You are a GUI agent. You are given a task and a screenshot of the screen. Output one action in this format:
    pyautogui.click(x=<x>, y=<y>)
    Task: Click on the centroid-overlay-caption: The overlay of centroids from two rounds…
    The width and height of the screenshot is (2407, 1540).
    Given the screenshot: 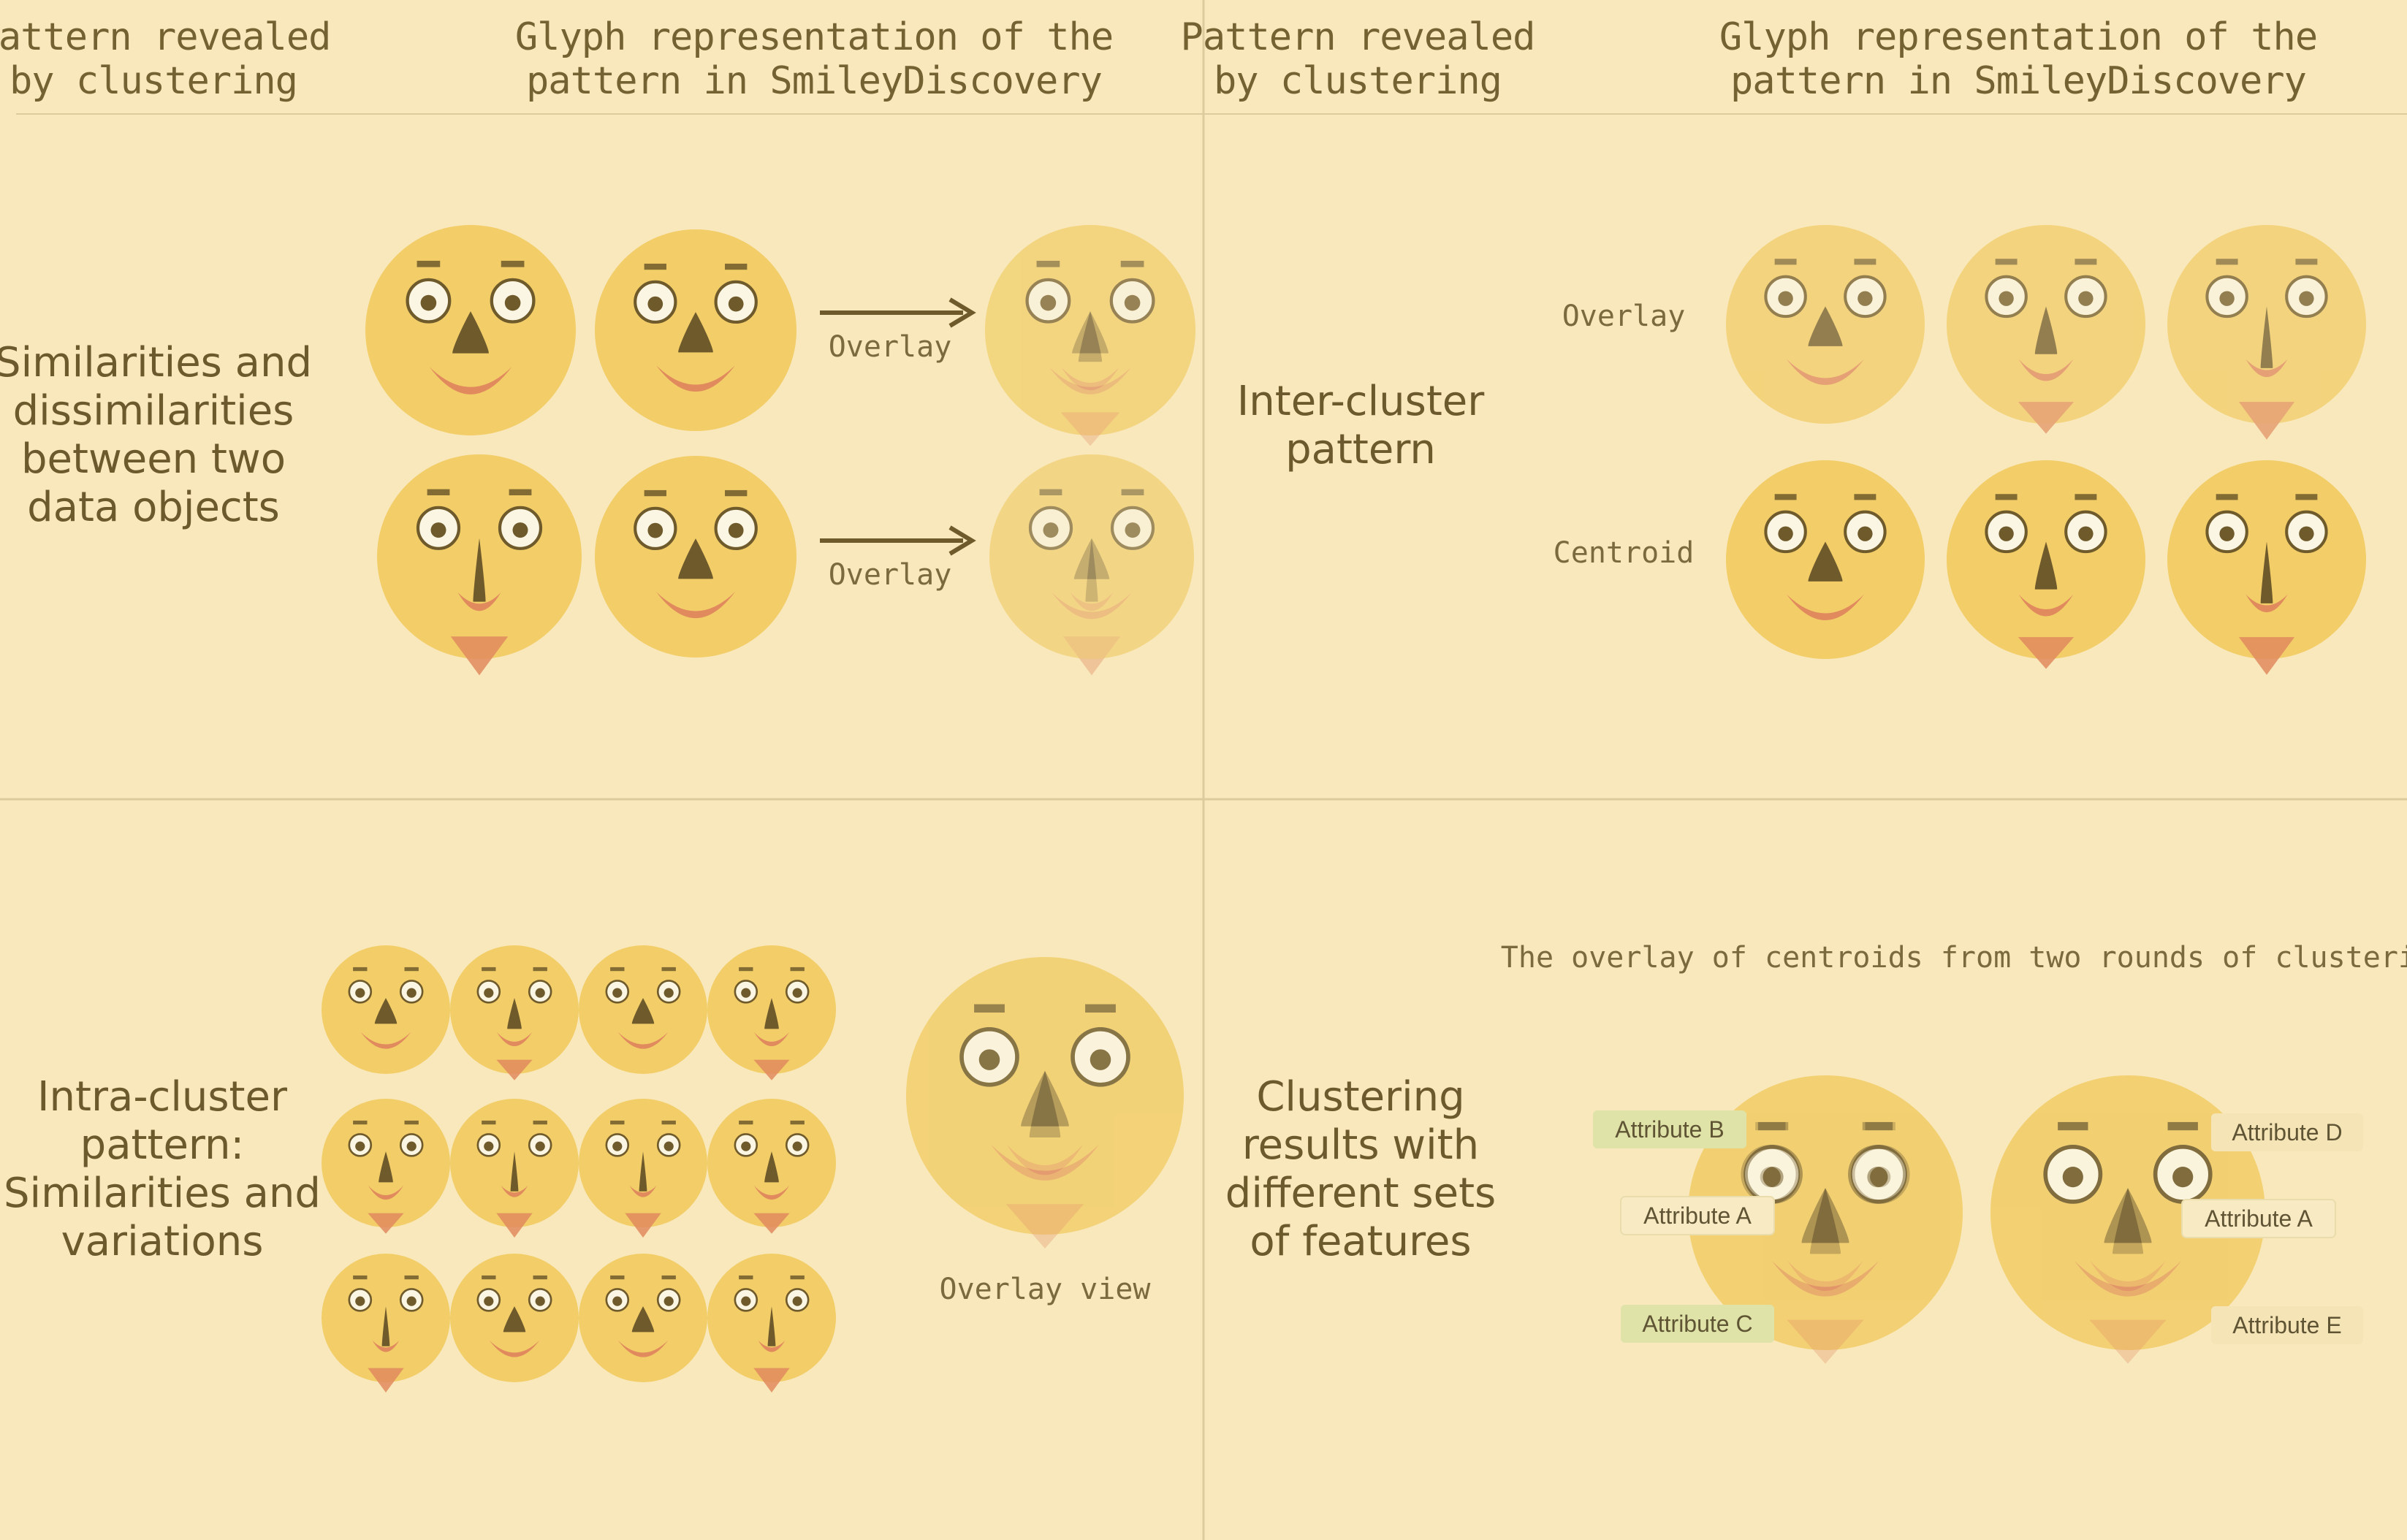 What is the action you would take?
    pyautogui.click(x=1954, y=958)
    